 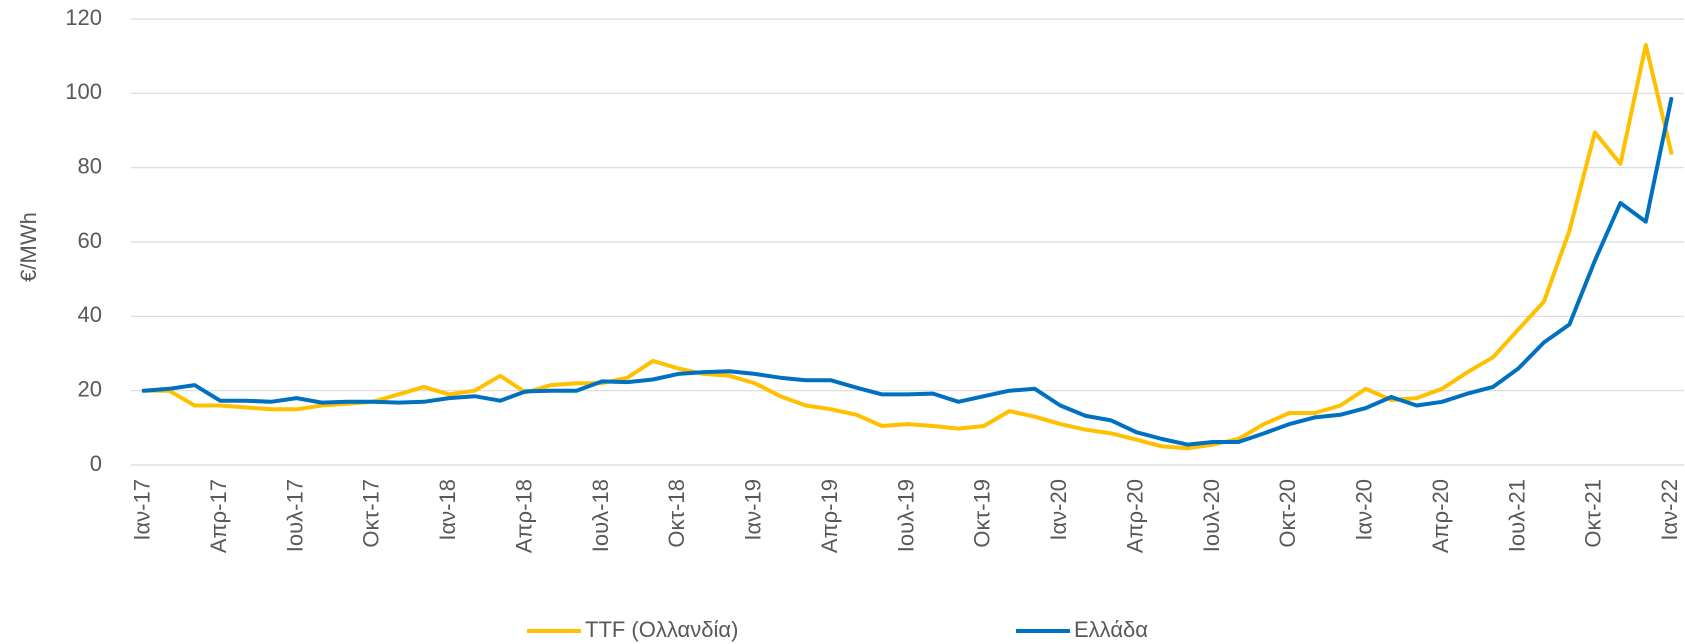 What do you see at coordinates (676, 513) in the screenshot?
I see `x-tick-label: Οκτ-18` at bounding box center [676, 513].